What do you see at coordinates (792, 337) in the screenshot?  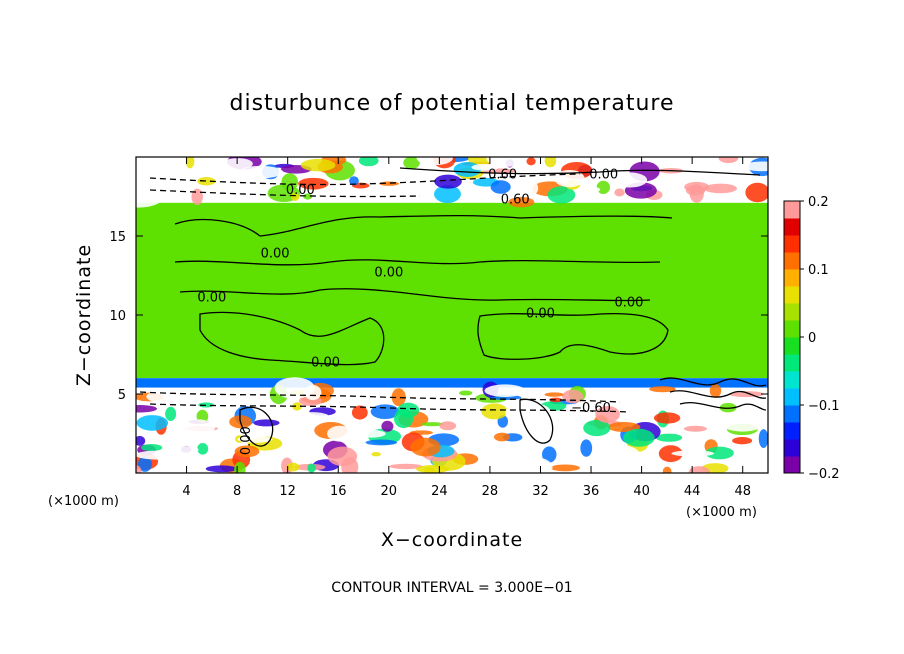 I see `colorbar` at bounding box center [792, 337].